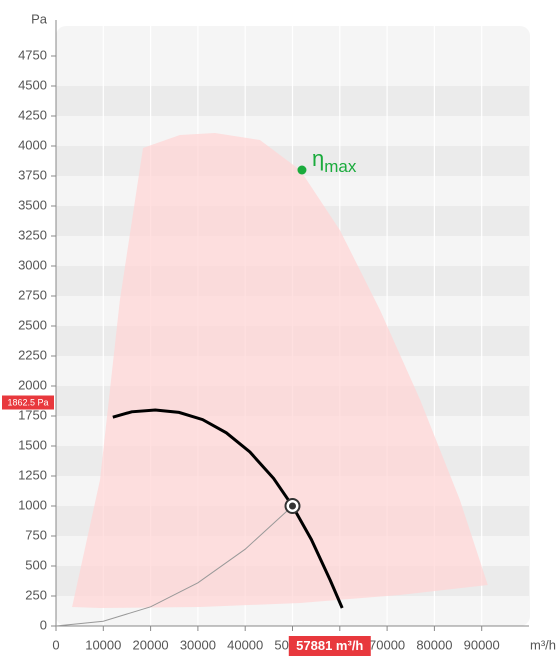 The height and width of the screenshot is (667, 560). I want to click on x-tick-label: 40000, so click(245, 644).